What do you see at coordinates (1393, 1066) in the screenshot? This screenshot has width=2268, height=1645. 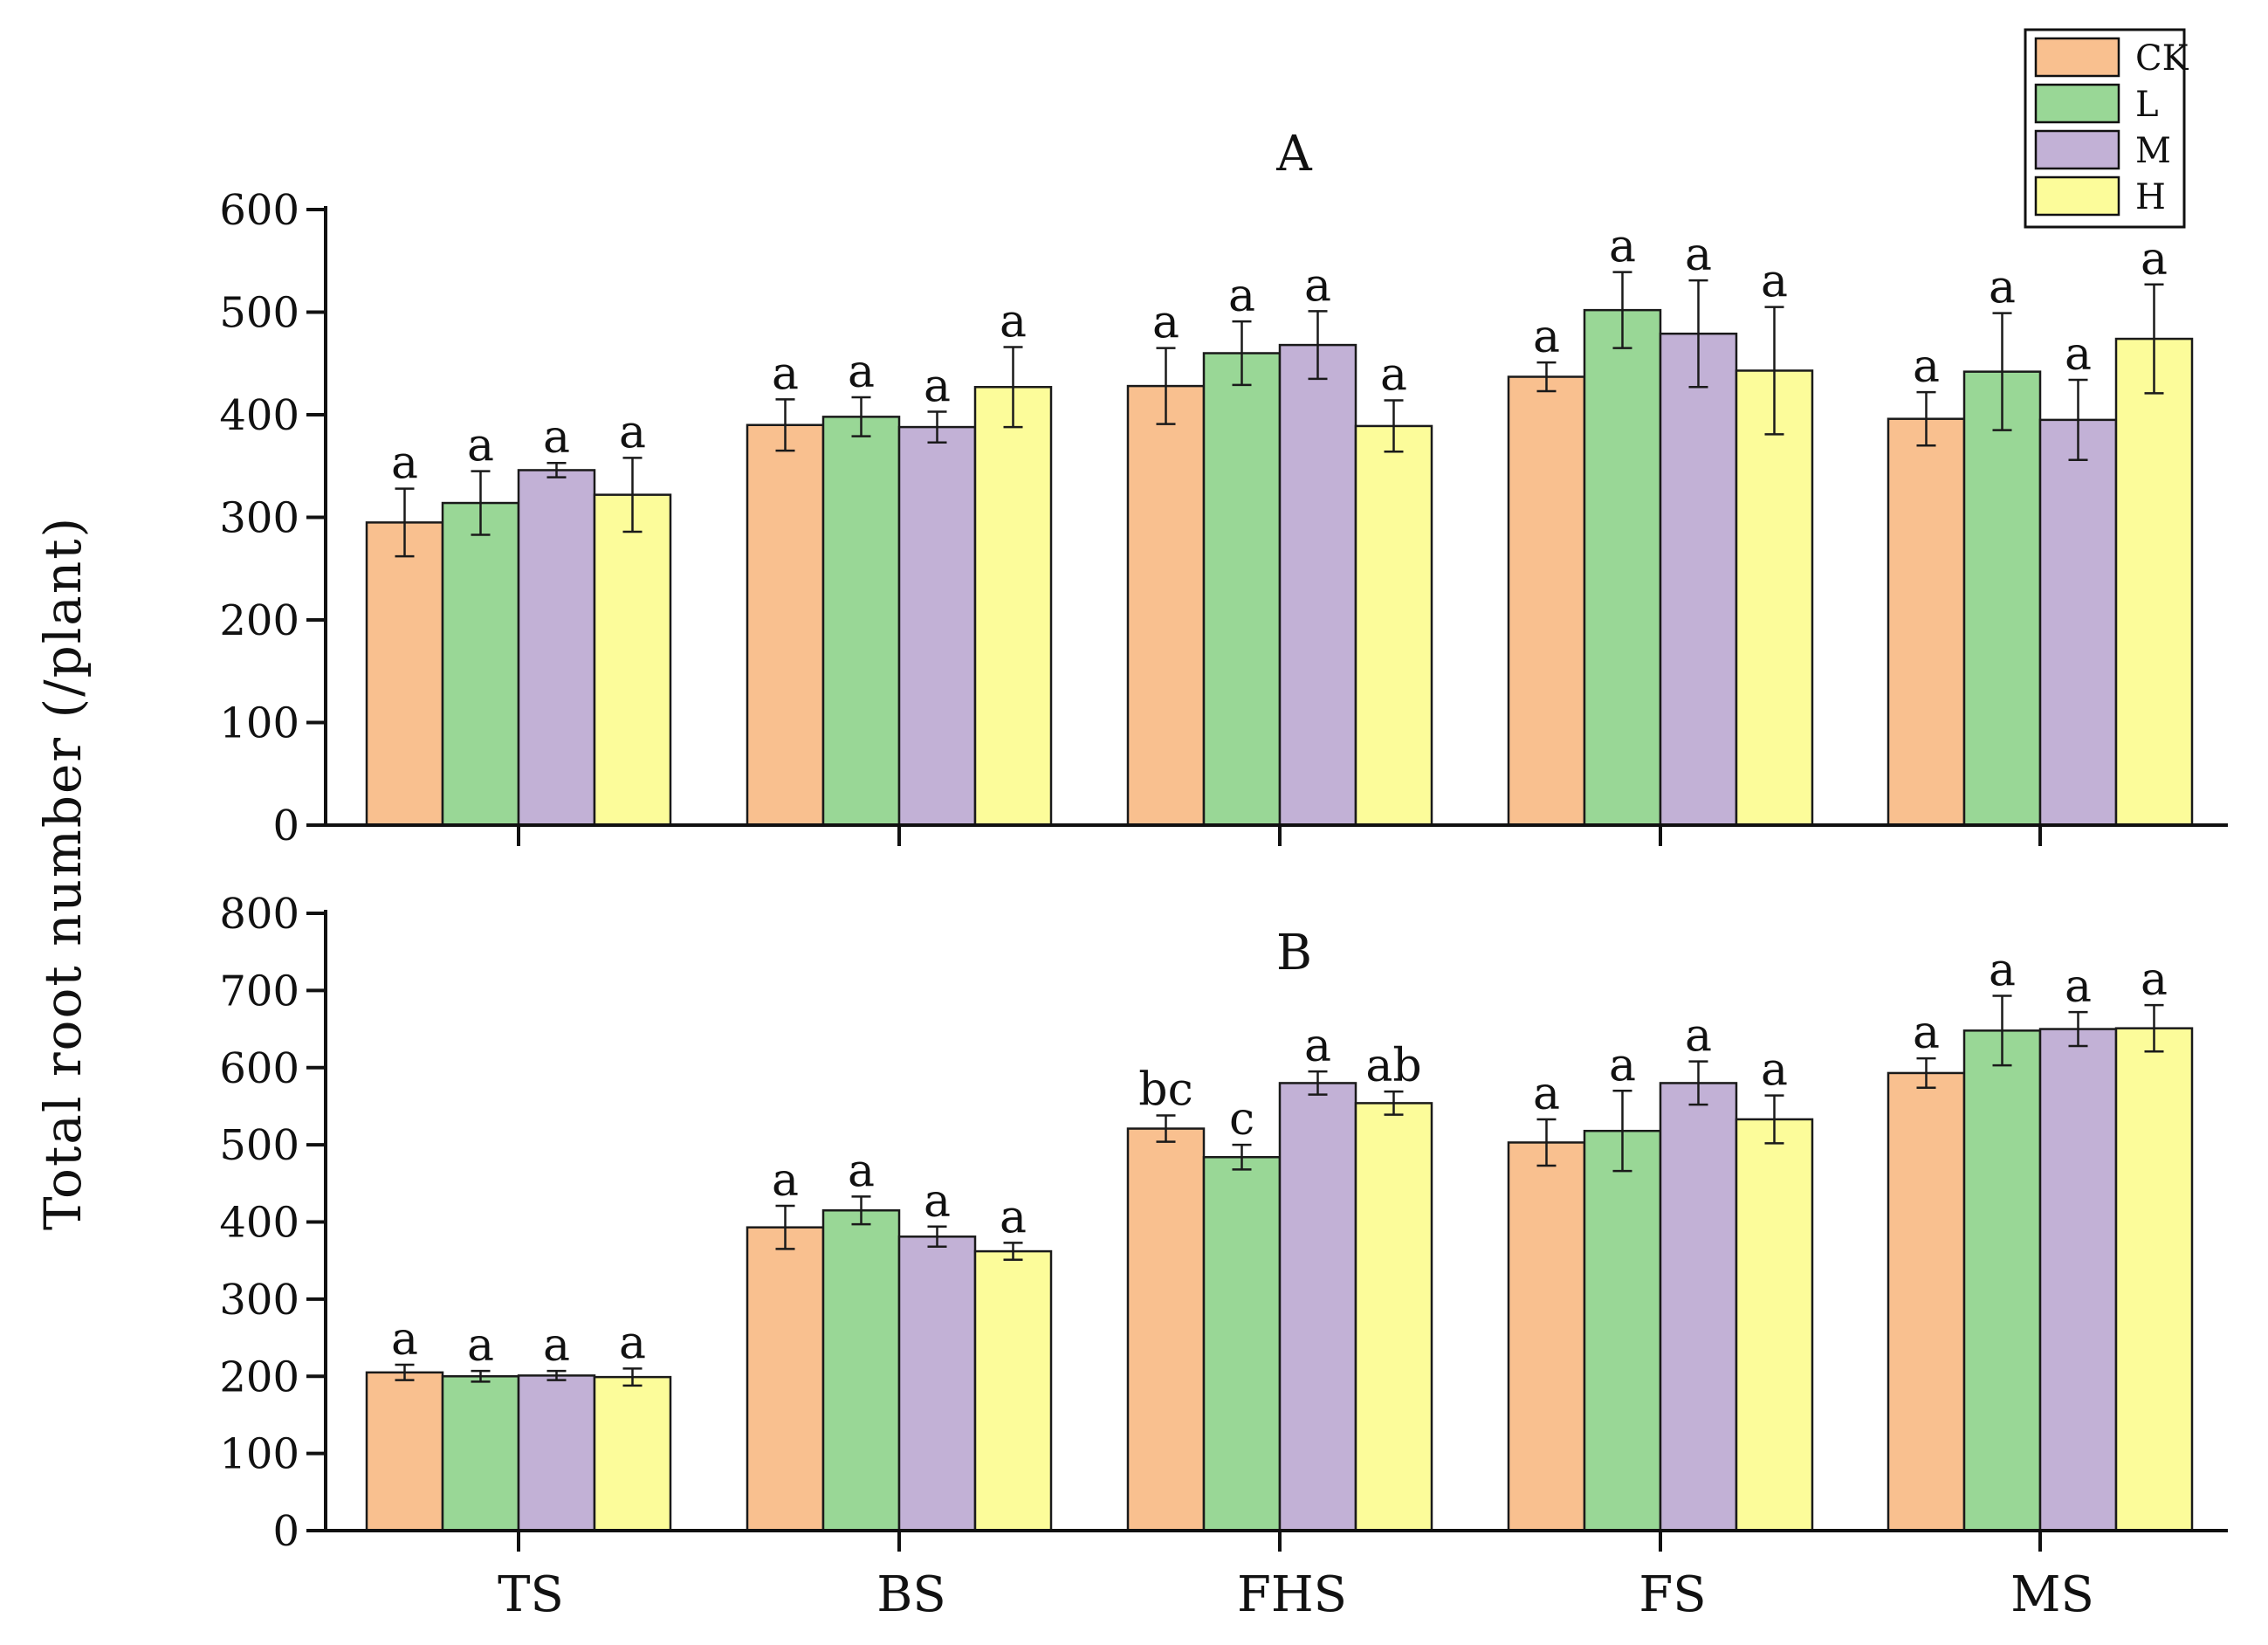 I see `significance-letter: ab` at bounding box center [1393, 1066].